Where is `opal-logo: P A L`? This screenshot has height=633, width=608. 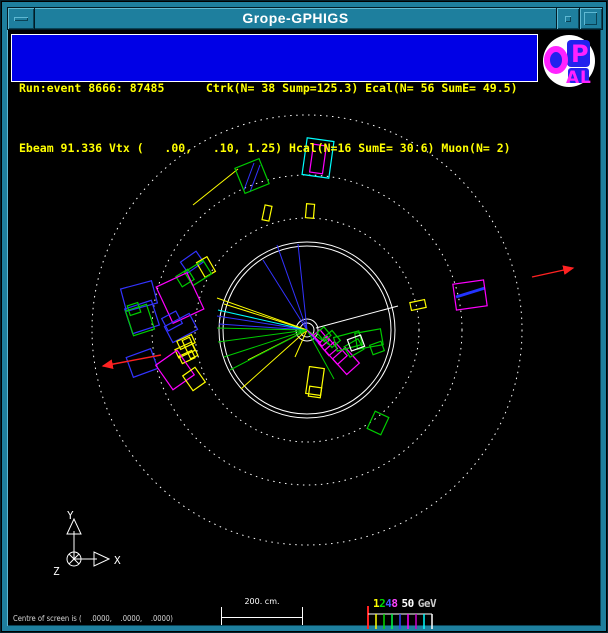
opal-logo: P A L is located at coordinates (570, 62).